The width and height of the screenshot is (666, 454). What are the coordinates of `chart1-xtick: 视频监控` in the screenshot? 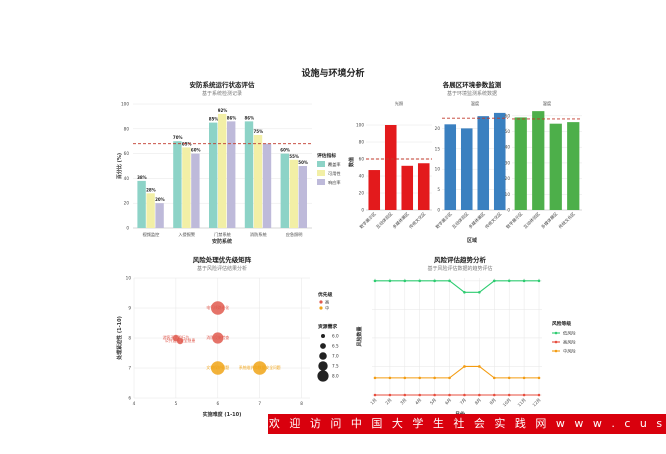 It's located at (152, 234).